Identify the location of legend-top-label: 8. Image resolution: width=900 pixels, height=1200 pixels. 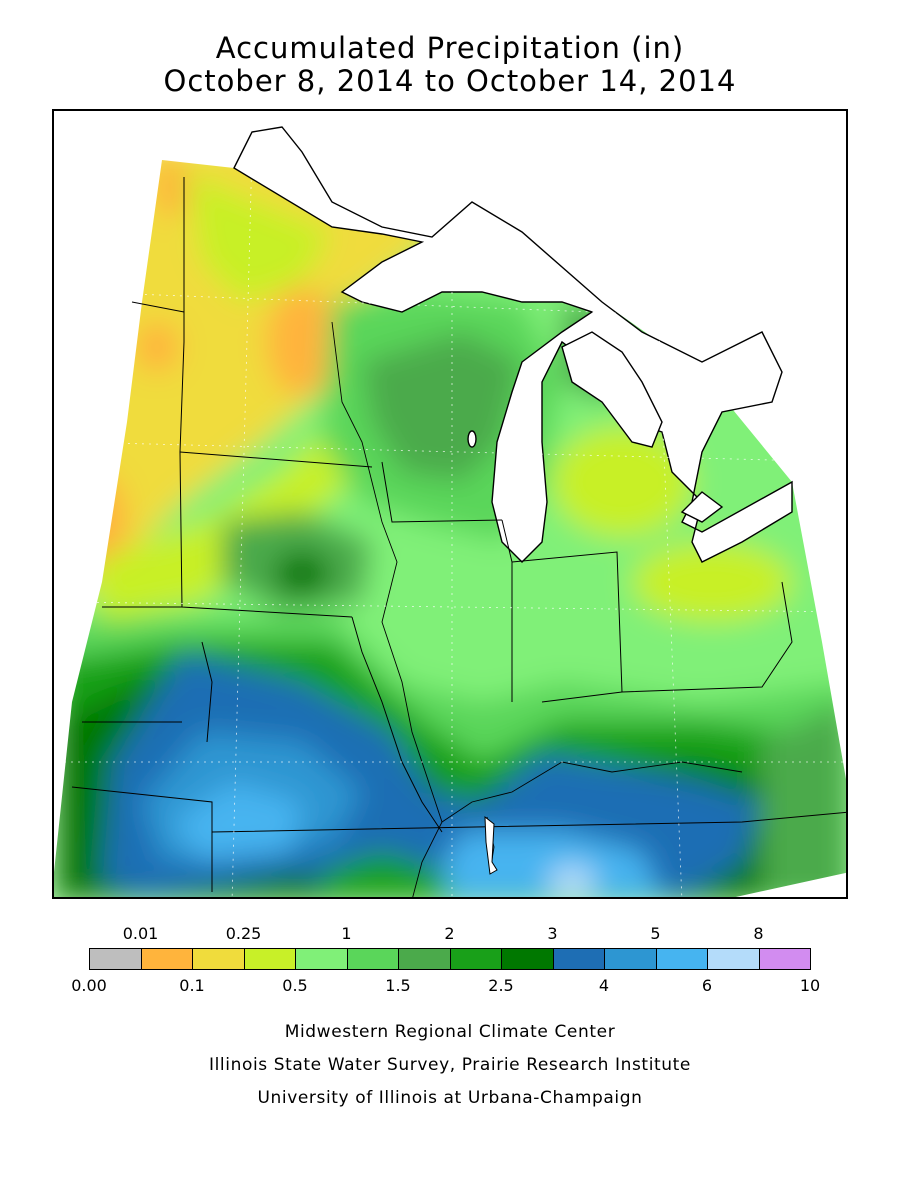
(758, 933).